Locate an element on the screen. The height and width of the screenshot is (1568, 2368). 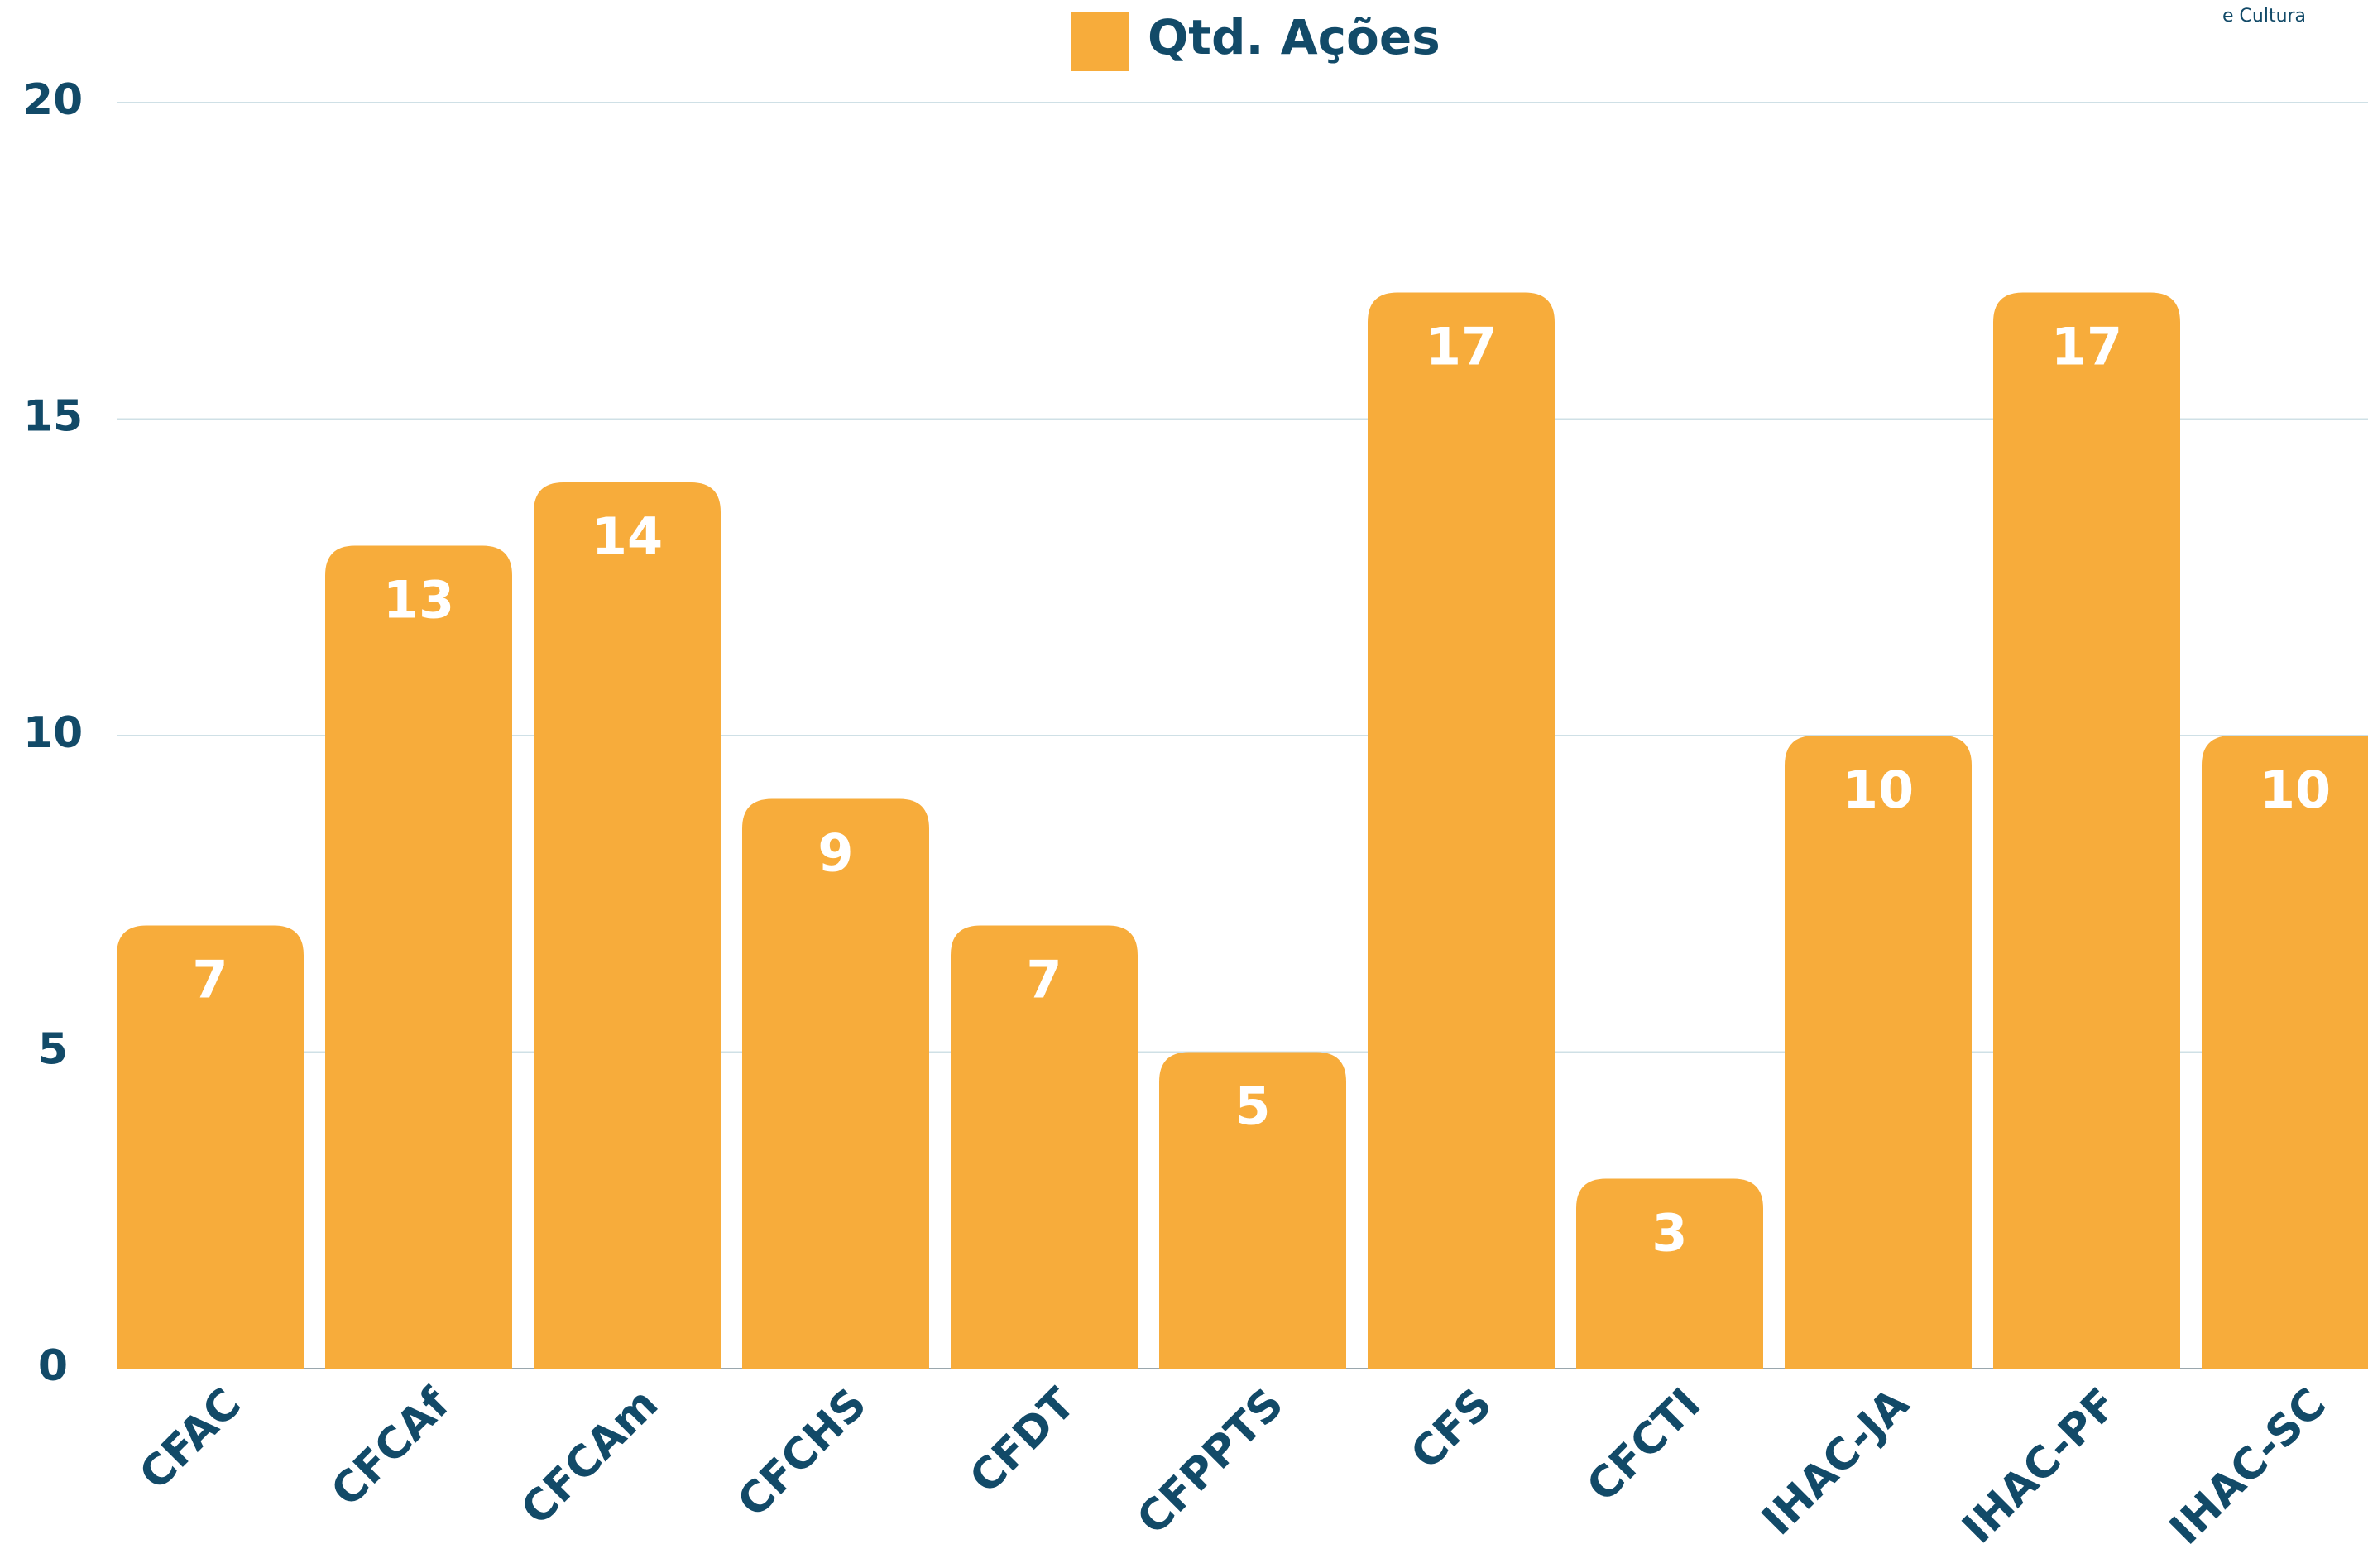
y-tick-label: 5 is located at coordinates (53, 1050).